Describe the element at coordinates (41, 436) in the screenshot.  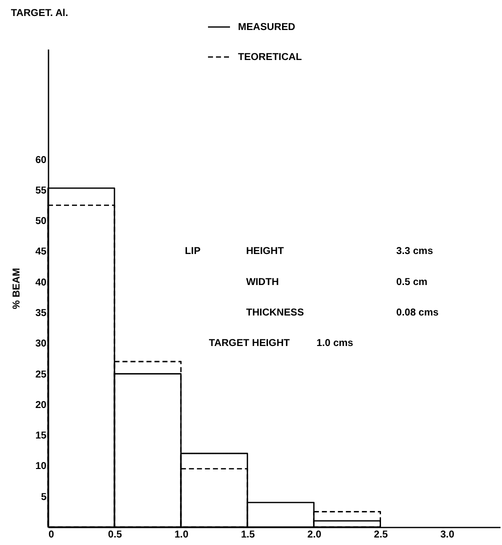
I see `y-tick-label: 15` at that location.